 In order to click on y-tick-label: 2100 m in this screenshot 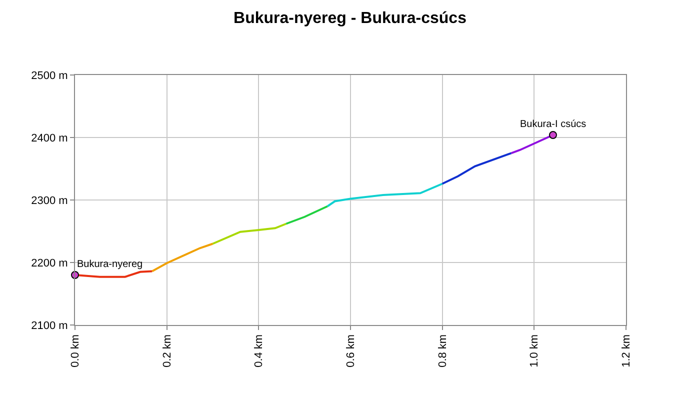, I will do `click(49, 326)`.